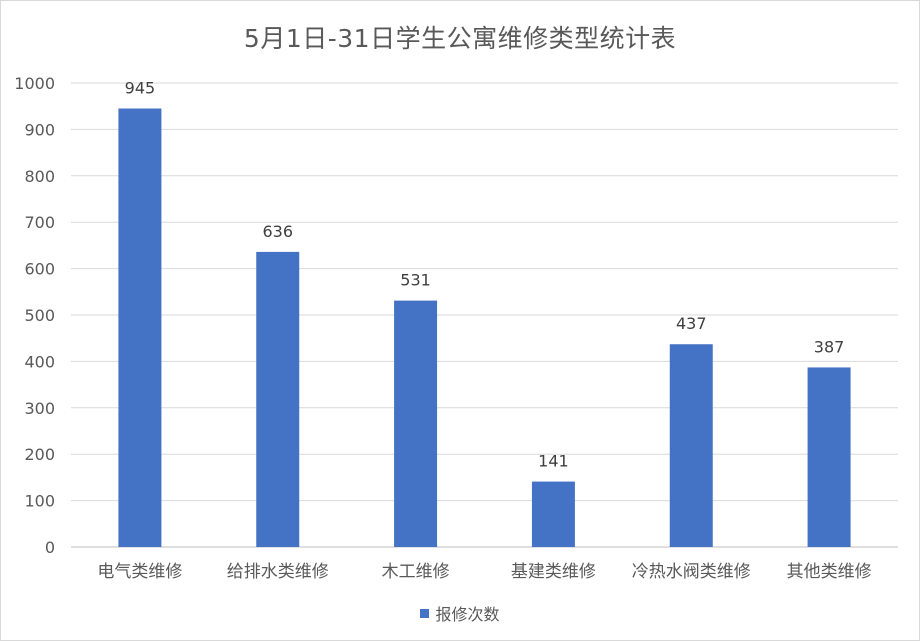 The width and height of the screenshot is (920, 641). What do you see at coordinates (39, 269) in the screenshot?
I see `y-tick-label: 600` at bounding box center [39, 269].